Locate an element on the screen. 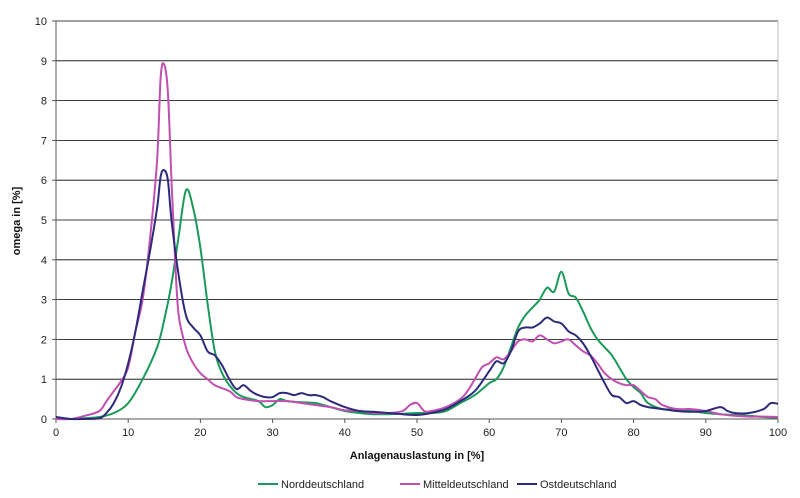 The image size is (800, 498). x-tick-label-50: 50 is located at coordinates (417, 433).